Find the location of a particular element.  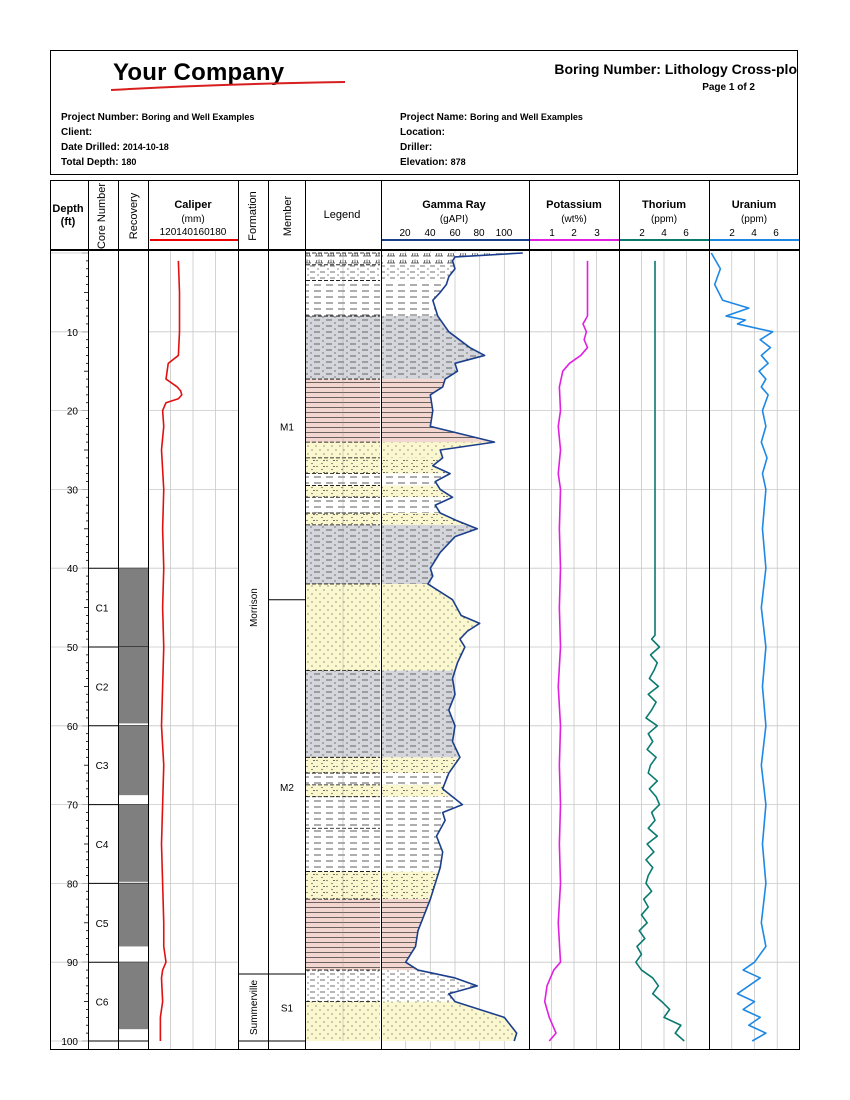

recovery-title: Recovery is located at coordinates (134, 215).